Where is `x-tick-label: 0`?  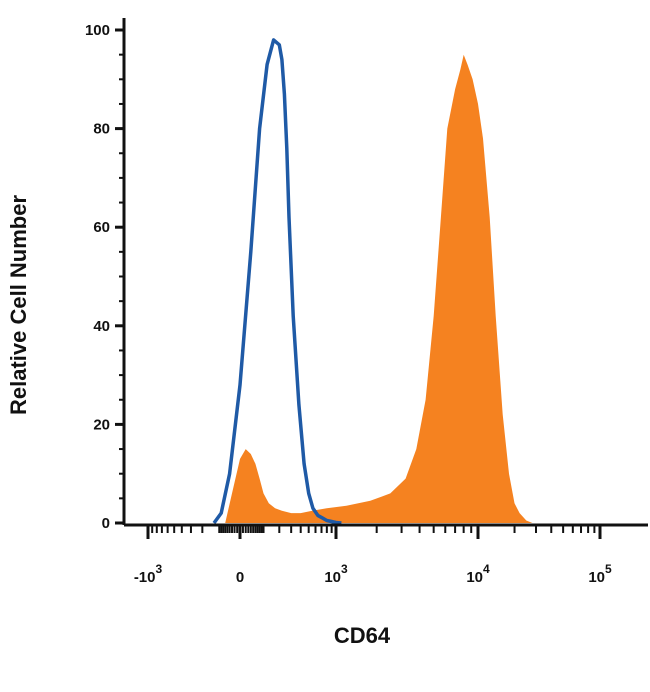 x-tick-label: 0 is located at coordinates (240, 577).